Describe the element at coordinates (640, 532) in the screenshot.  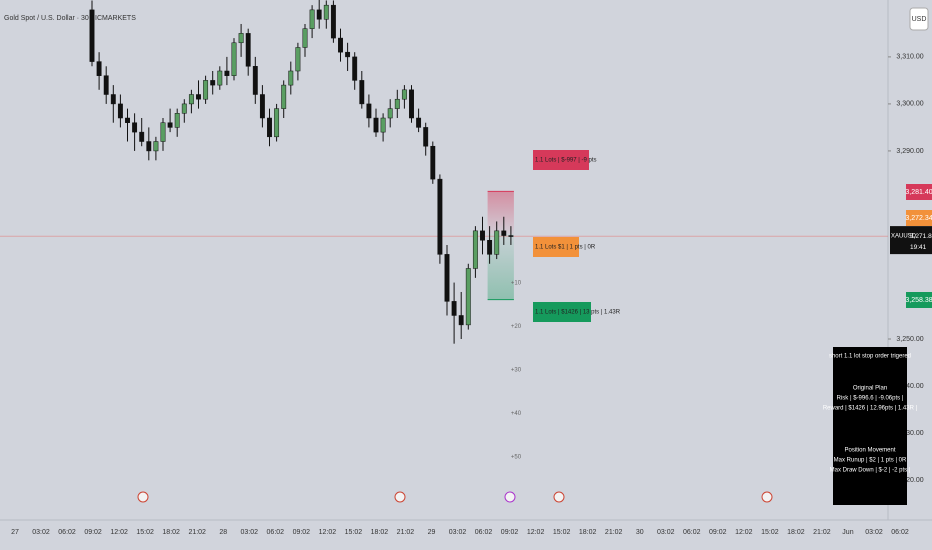
I see `x-tick-label: 30` at that location.